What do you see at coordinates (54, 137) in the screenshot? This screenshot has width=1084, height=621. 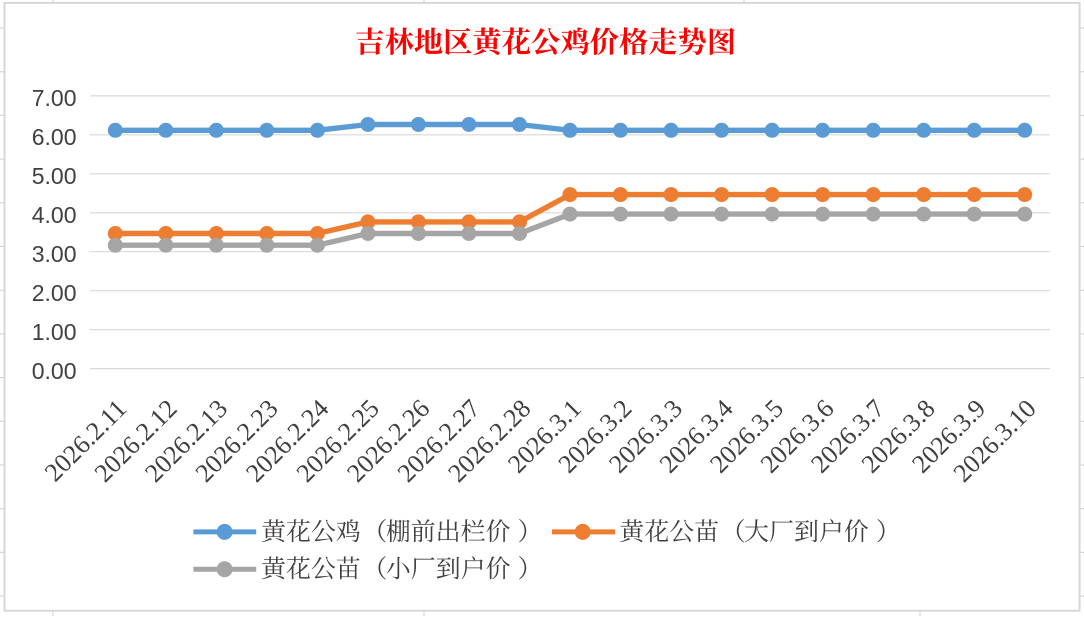 I see `svg-text: 6.00` at bounding box center [54, 137].